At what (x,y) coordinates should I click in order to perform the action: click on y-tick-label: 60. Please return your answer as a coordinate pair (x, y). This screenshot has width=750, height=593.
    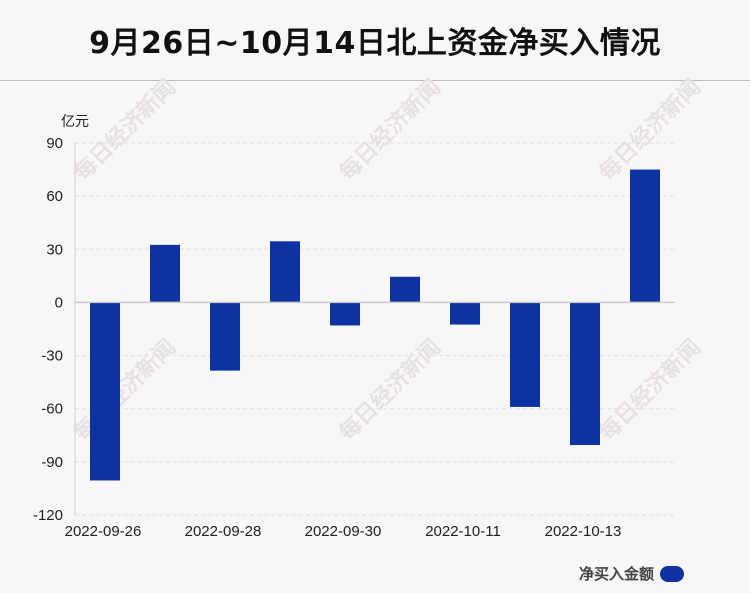
    Looking at the image, I should click on (54, 196).